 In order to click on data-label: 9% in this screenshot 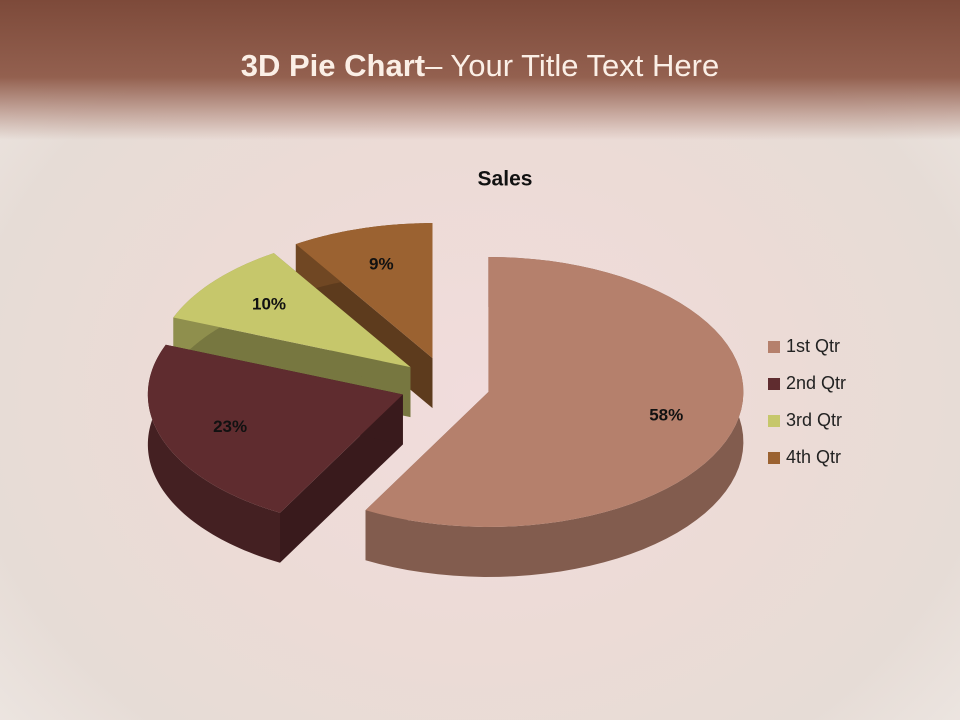, I will do `click(381, 263)`.